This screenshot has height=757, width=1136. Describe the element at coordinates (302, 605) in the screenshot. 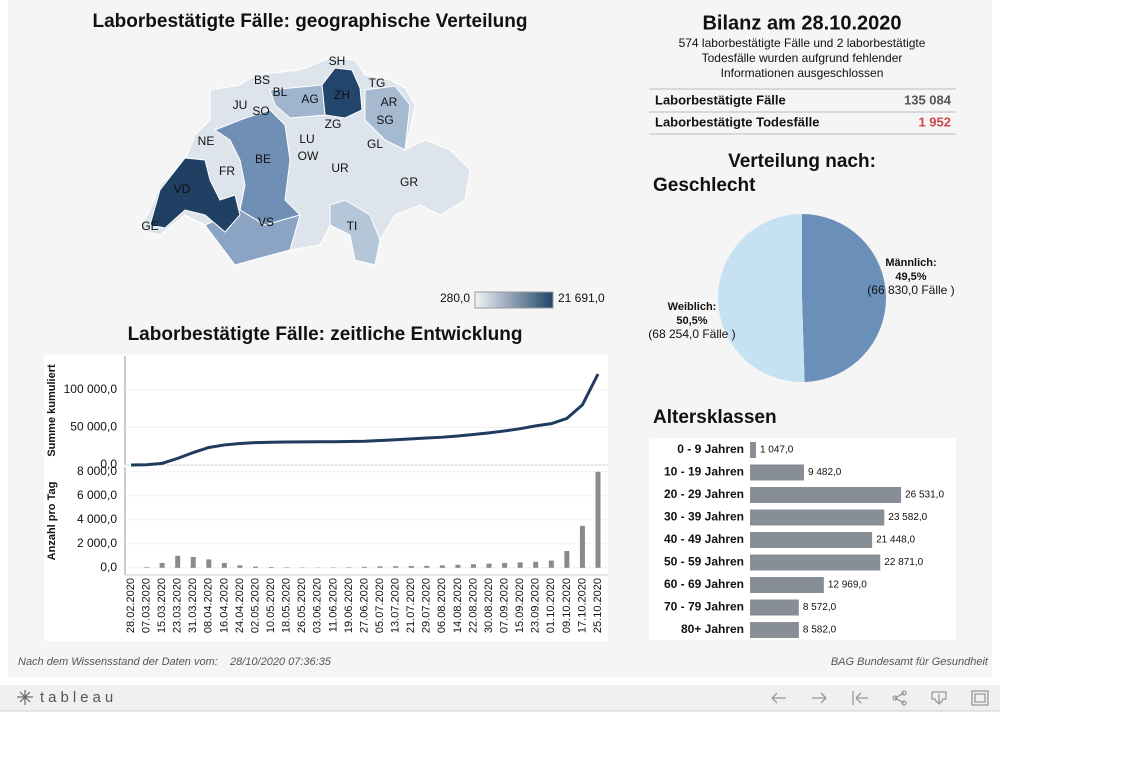

I see `x-tick-label: 26.05.2020` at that location.